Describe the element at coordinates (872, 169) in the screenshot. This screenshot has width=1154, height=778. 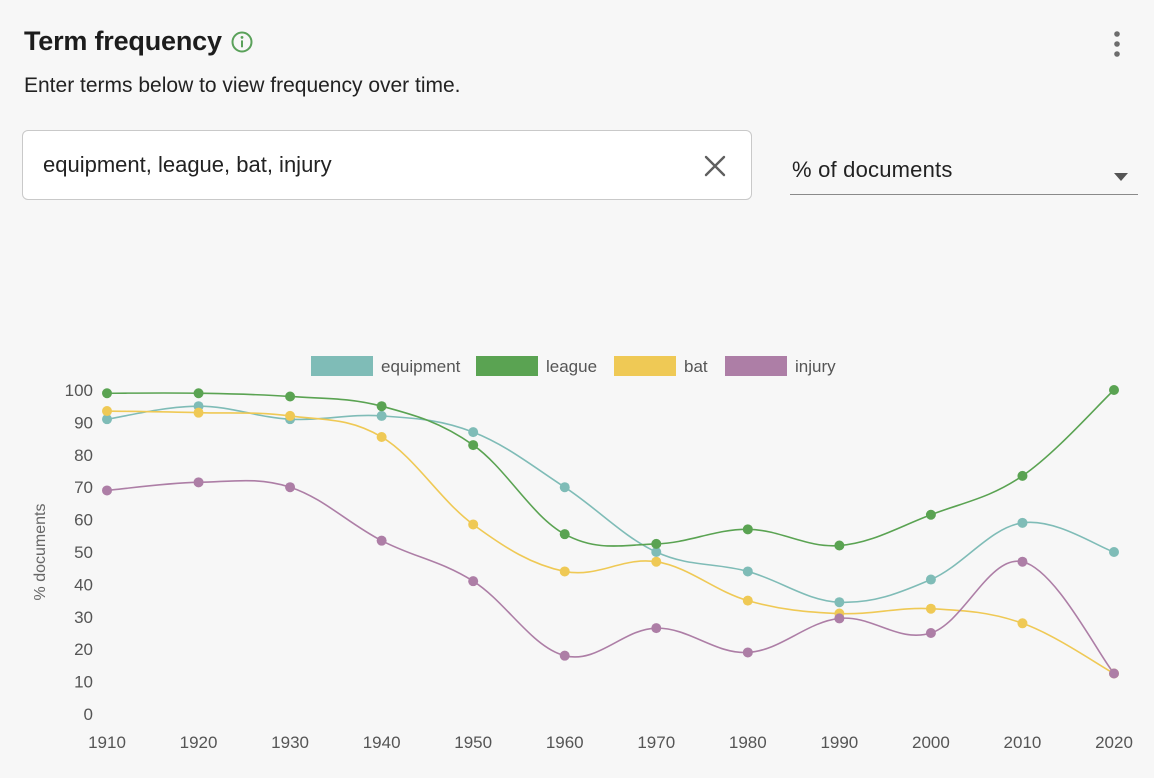
I see `metric-select-value: % of documents` at that location.